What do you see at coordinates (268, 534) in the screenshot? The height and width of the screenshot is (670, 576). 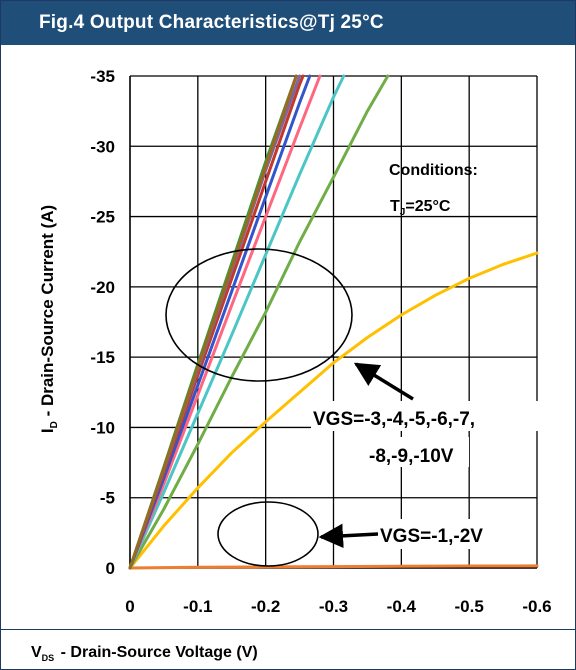 I see `callout-ellipse-low` at bounding box center [268, 534].